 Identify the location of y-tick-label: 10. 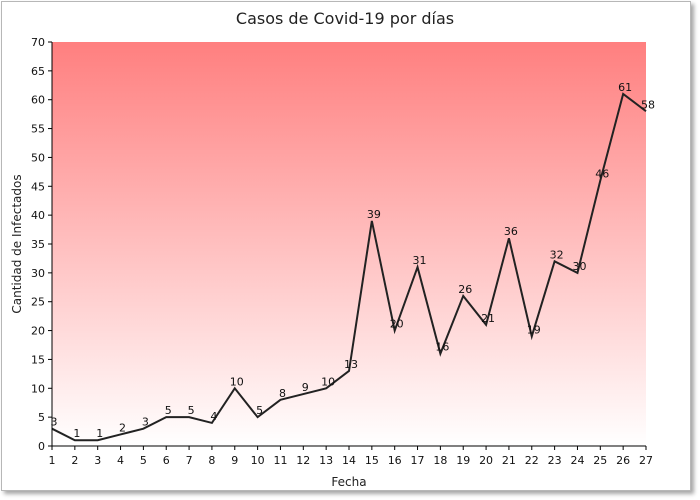
(38, 388).